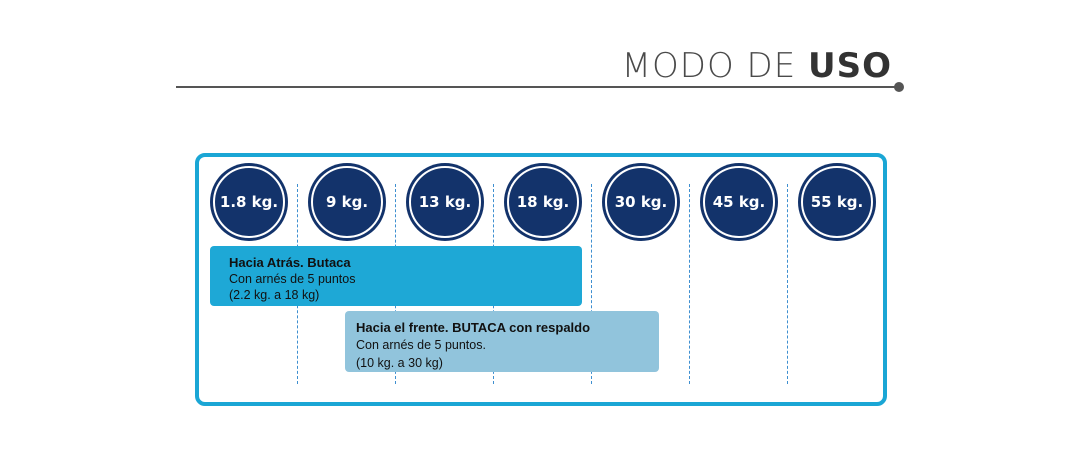 Image resolution: width=1080 pixels, height=466 pixels. I want to click on rear-facing-harness: Con arnés de 5 puntos, so click(292, 279).